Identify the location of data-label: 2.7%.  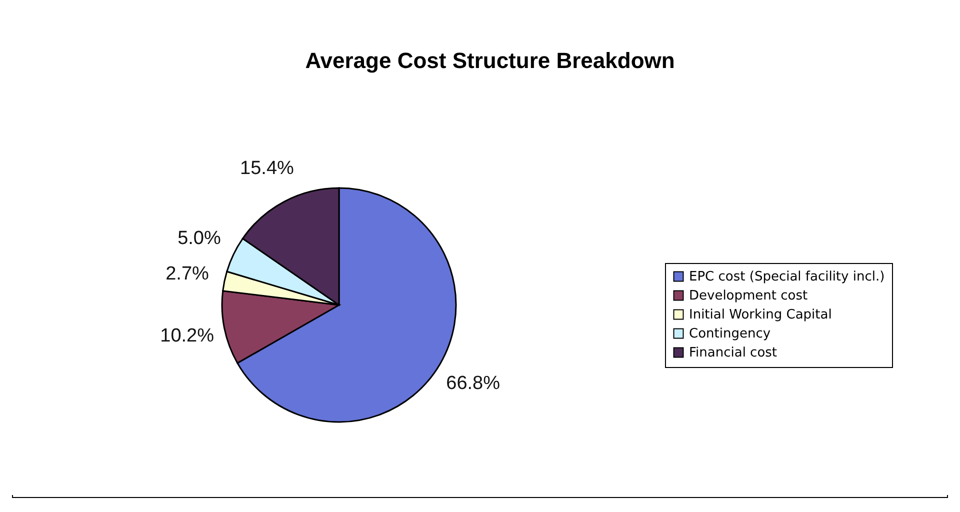
(188, 273).